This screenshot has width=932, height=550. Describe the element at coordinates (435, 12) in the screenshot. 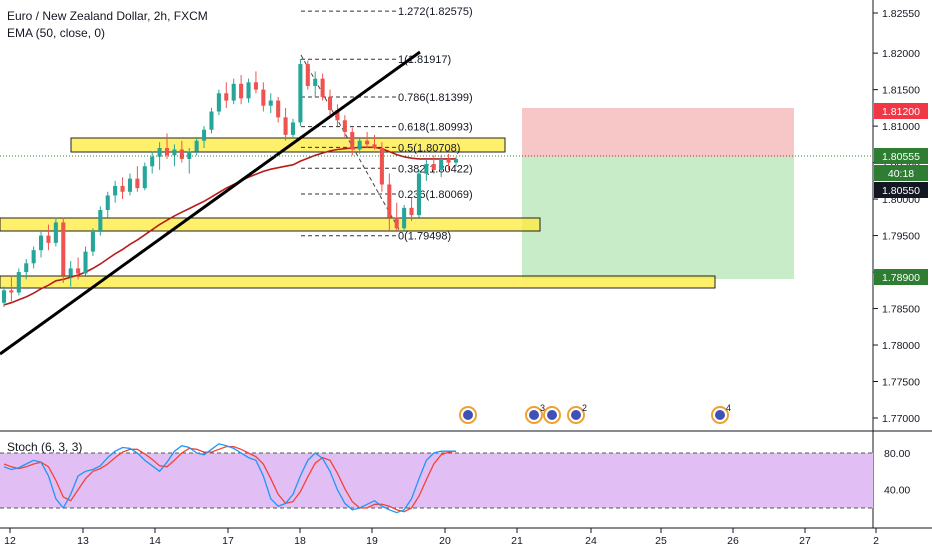

I see `fib-level-label: 1.272(1.82575)` at that location.